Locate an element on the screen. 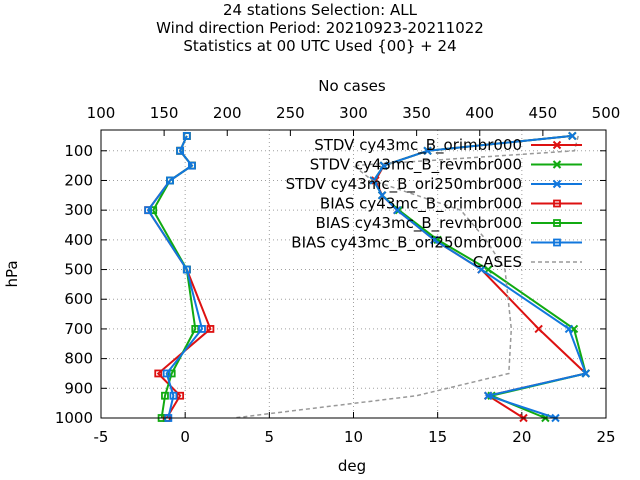  series-line is located at coordinates (175, 277).